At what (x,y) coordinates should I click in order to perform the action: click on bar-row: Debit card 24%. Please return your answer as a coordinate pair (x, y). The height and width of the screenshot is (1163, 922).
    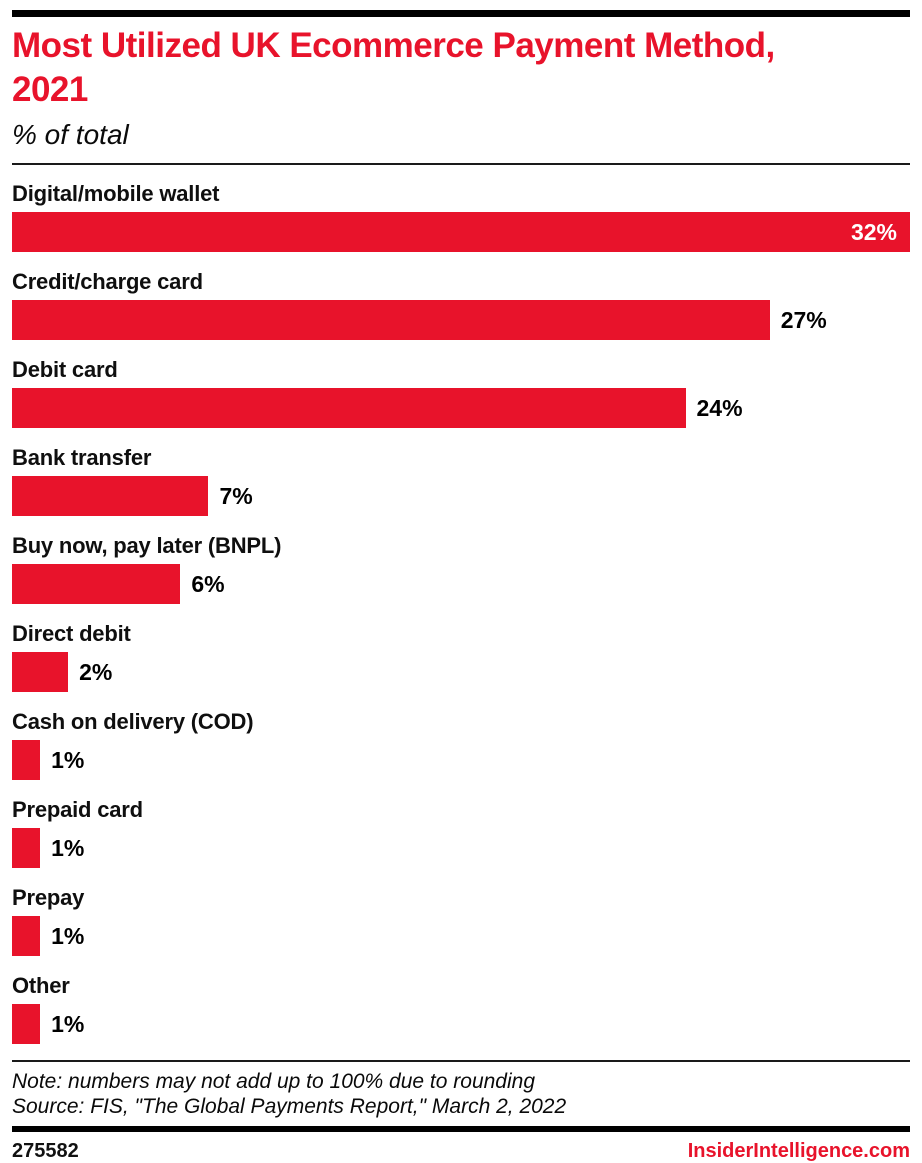
    Looking at the image, I should click on (461, 392).